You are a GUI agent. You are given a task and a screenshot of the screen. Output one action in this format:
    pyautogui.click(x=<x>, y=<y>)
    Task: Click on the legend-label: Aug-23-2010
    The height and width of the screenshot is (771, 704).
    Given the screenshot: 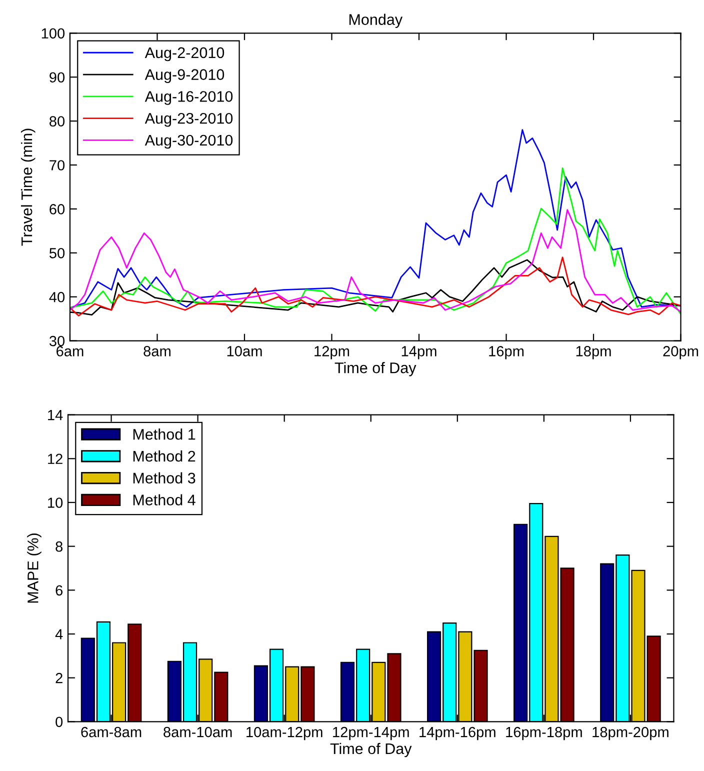 What is the action you would take?
    pyautogui.click(x=188, y=119)
    